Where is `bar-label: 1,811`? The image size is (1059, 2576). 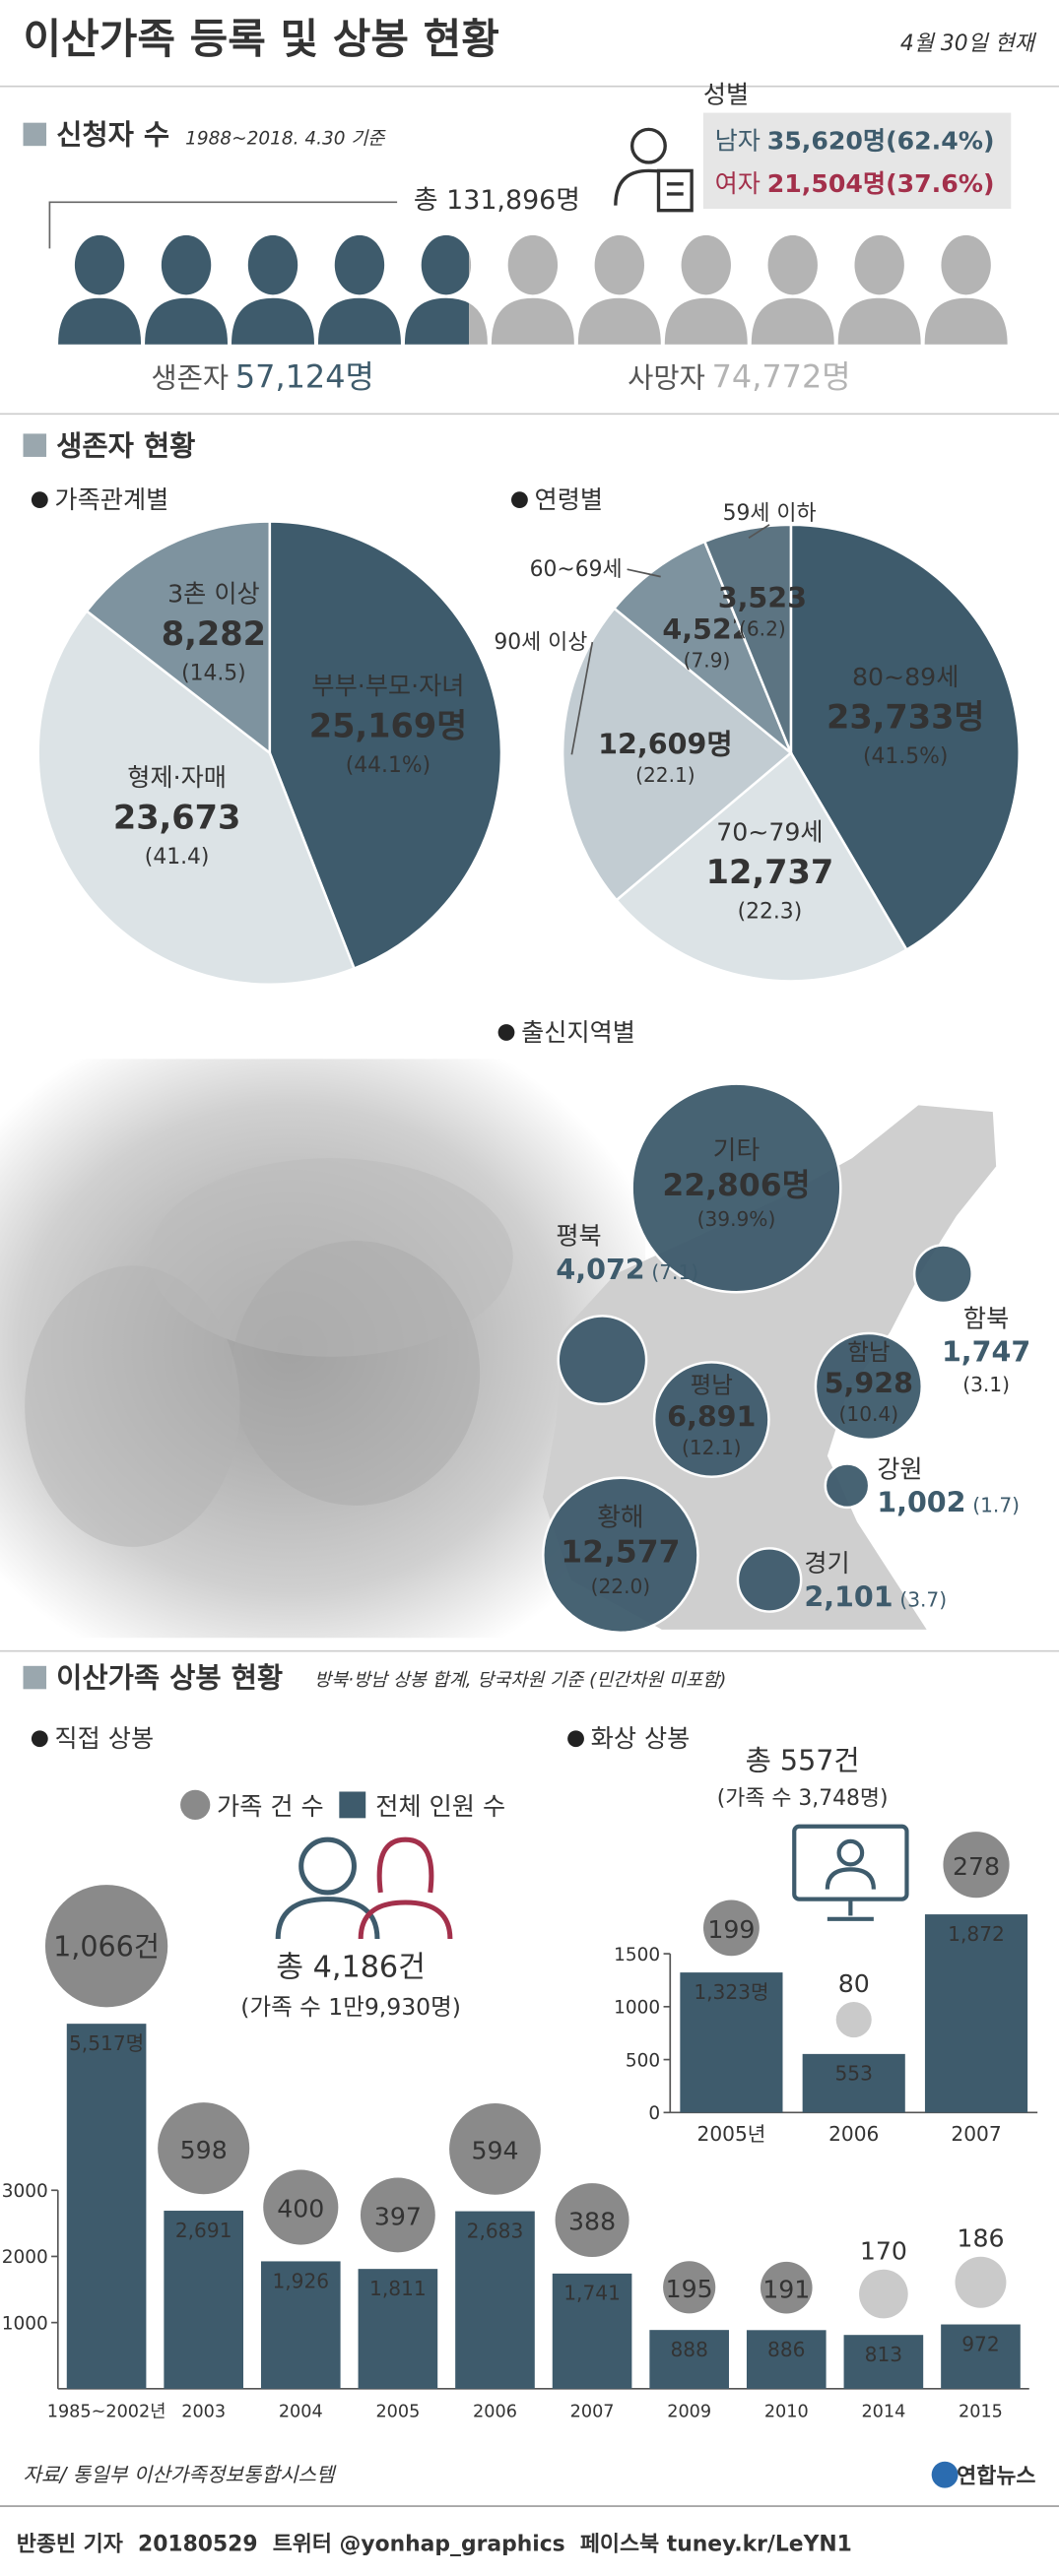 bar-label: 1,811 is located at coordinates (398, 2288).